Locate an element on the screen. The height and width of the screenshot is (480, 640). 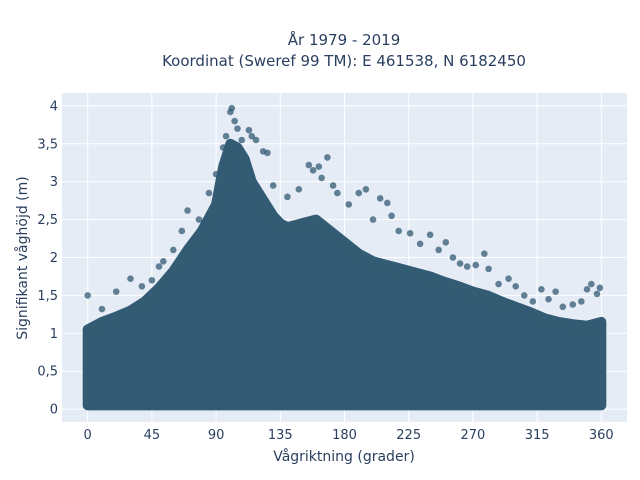
x-tick-label: 45 is located at coordinates (152, 435).